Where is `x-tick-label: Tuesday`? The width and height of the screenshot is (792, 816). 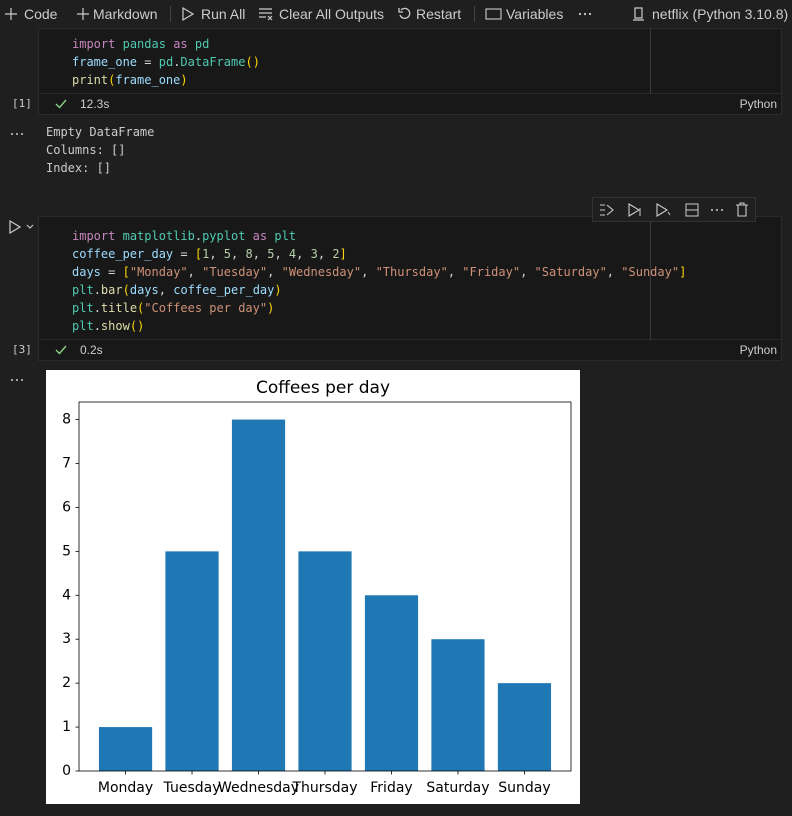 x-tick-label: Tuesday is located at coordinates (192, 788).